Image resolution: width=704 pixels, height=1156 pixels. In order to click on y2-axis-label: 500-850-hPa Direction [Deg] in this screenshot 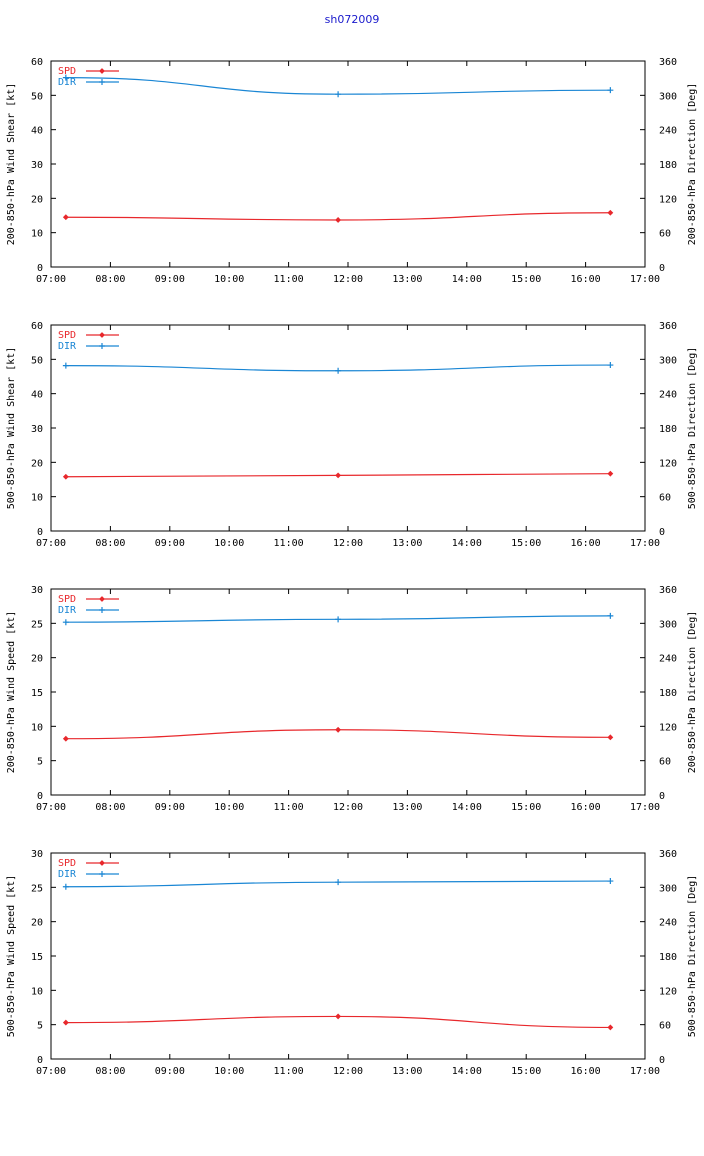, I will do `click(692, 428)`.